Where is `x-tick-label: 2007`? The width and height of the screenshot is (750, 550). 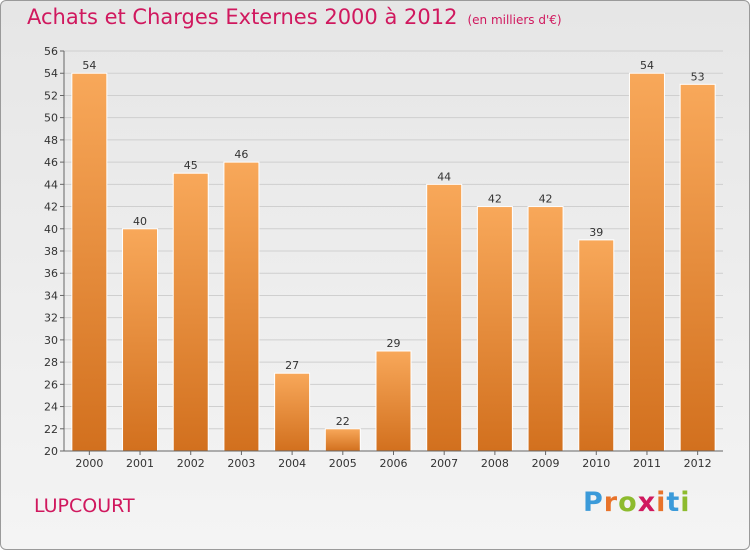 x-tick-label: 2007 is located at coordinates (444, 463).